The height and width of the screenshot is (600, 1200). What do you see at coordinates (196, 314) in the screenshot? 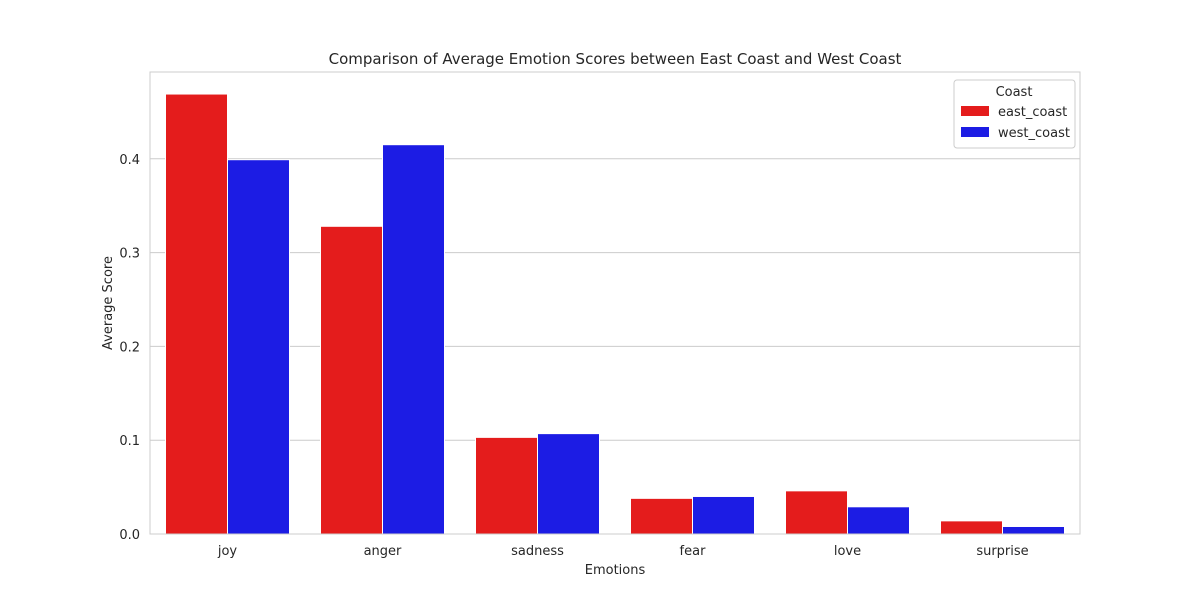
I see `bar-east_coast-joy` at bounding box center [196, 314].